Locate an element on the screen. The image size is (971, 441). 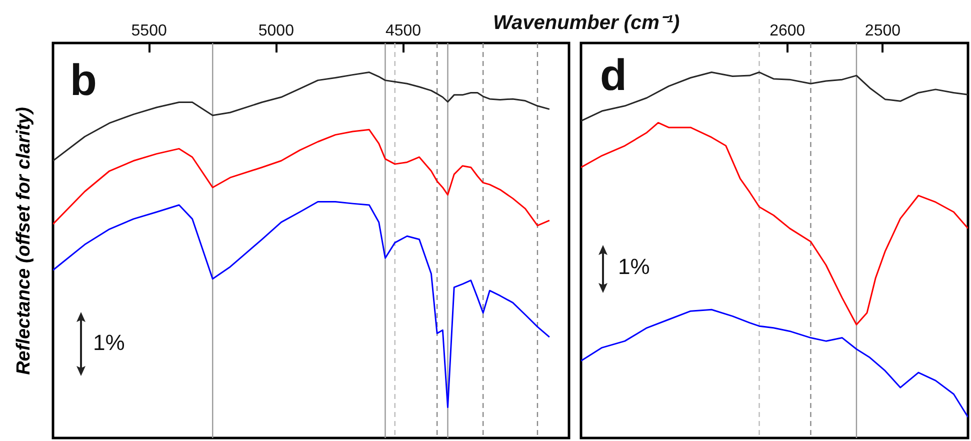
x-axis-title: Wavenumber (cm⁻¹) is located at coordinates (586, 23).